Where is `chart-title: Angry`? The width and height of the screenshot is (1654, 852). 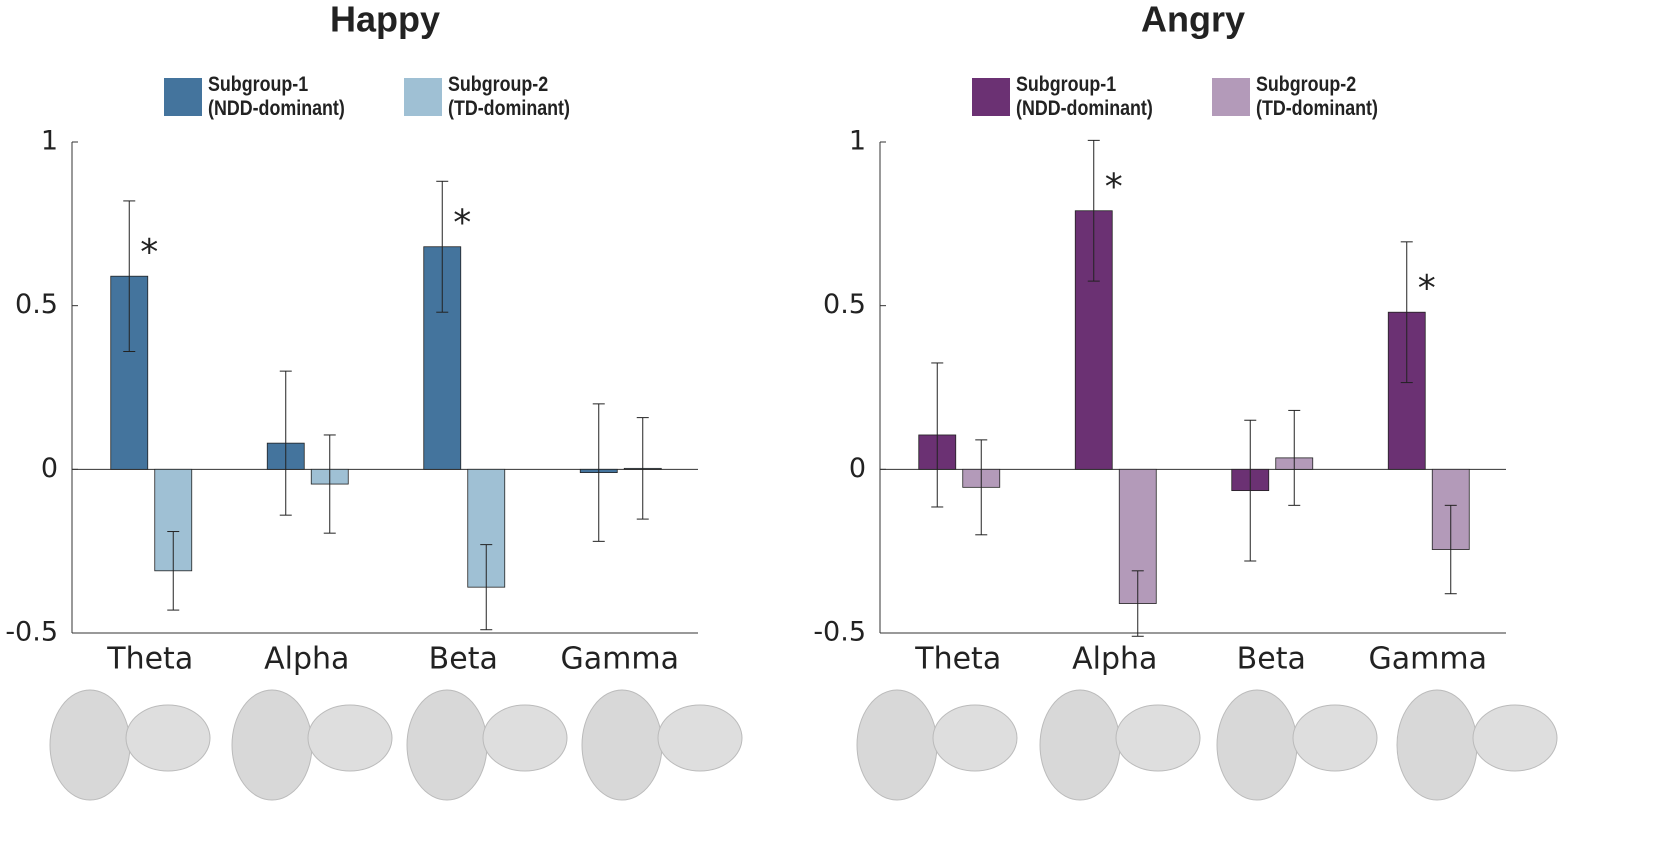
chart-title: Angry is located at coordinates (1193, 20).